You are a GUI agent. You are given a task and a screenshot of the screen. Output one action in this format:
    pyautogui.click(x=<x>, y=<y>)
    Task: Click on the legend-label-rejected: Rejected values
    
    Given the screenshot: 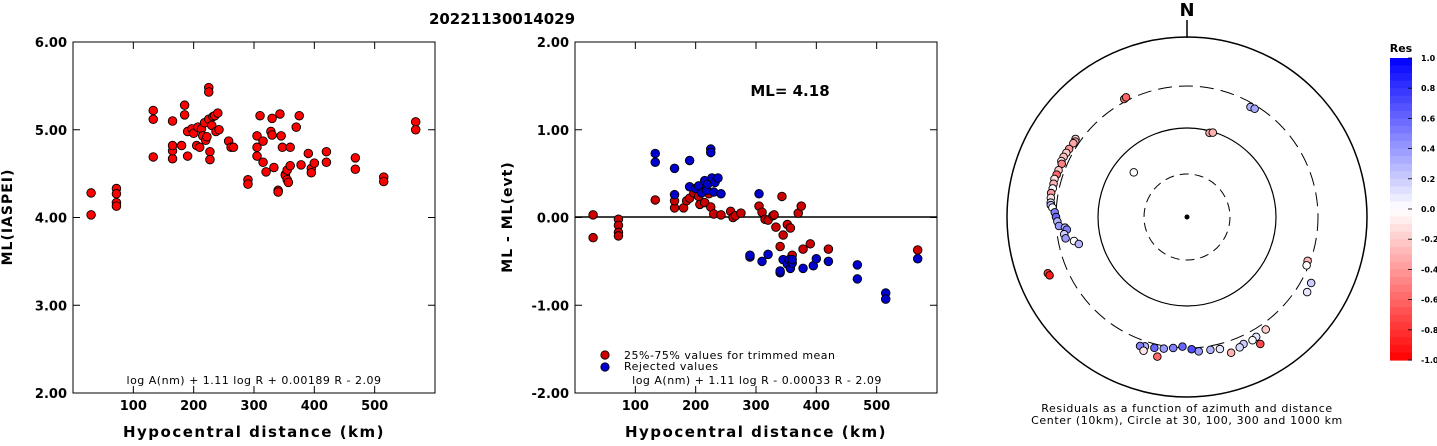 What is the action you would take?
    pyautogui.click(x=671, y=366)
    